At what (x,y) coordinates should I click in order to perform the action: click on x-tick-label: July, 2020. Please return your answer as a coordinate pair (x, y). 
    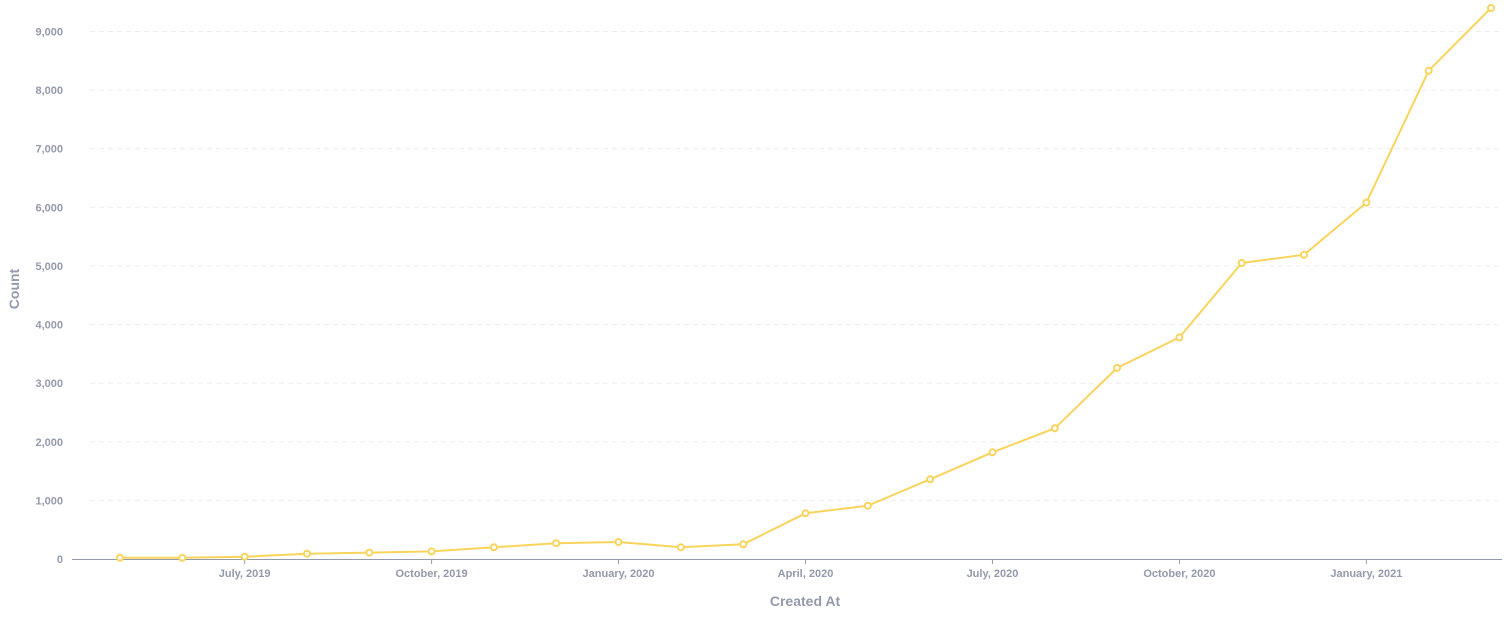
    Looking at the image, I should click on (993, 574).